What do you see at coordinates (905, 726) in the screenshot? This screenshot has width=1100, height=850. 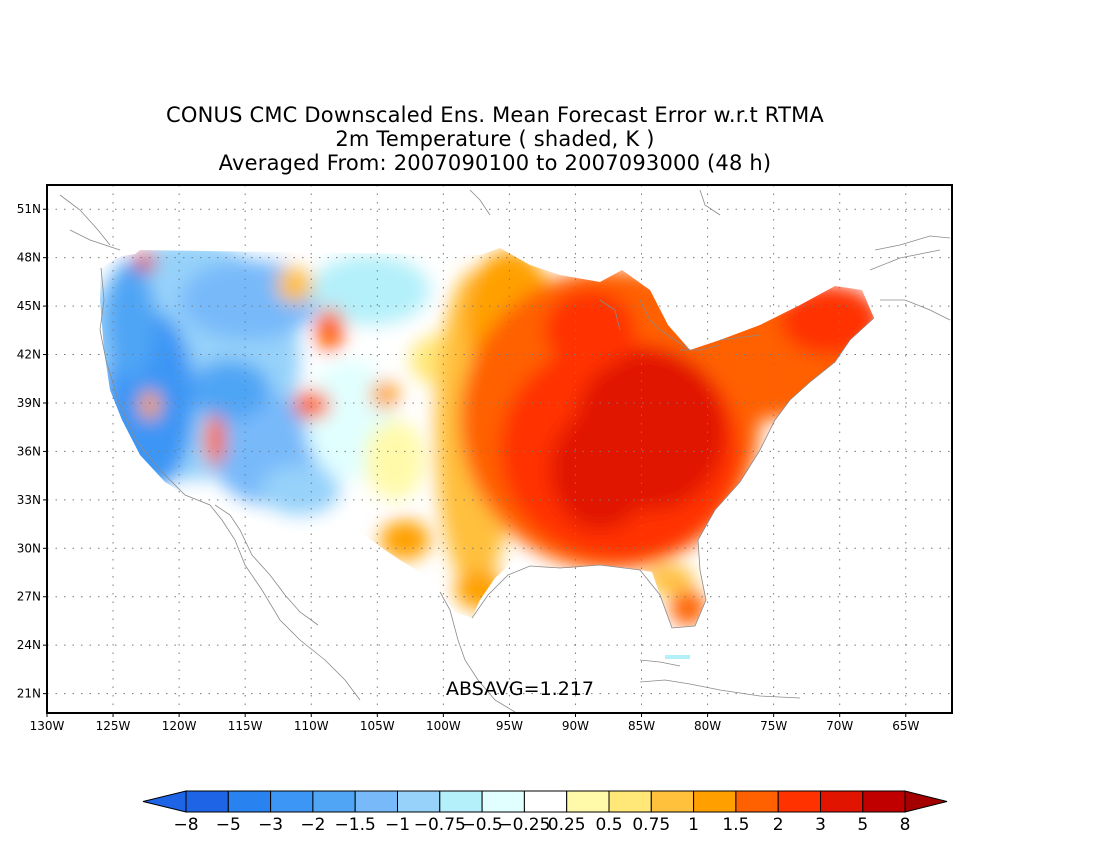 I see `lon-tick-label: 65W` at bounding box center [905, 726].